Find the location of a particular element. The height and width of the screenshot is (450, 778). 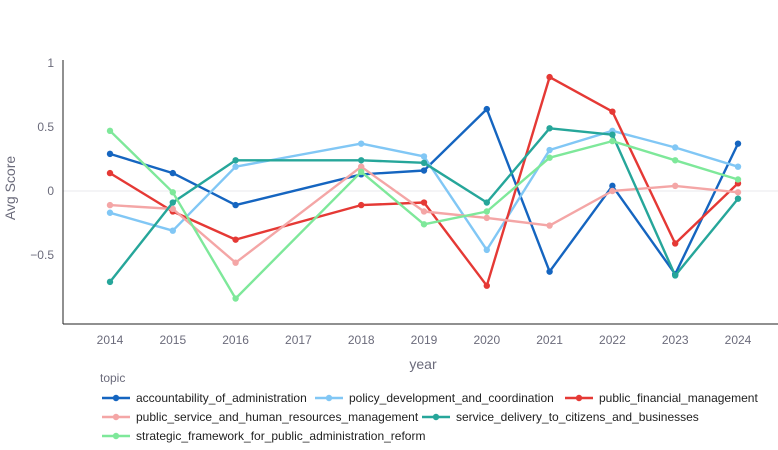

x-axis-title: year is located at coordinates (423, 364).